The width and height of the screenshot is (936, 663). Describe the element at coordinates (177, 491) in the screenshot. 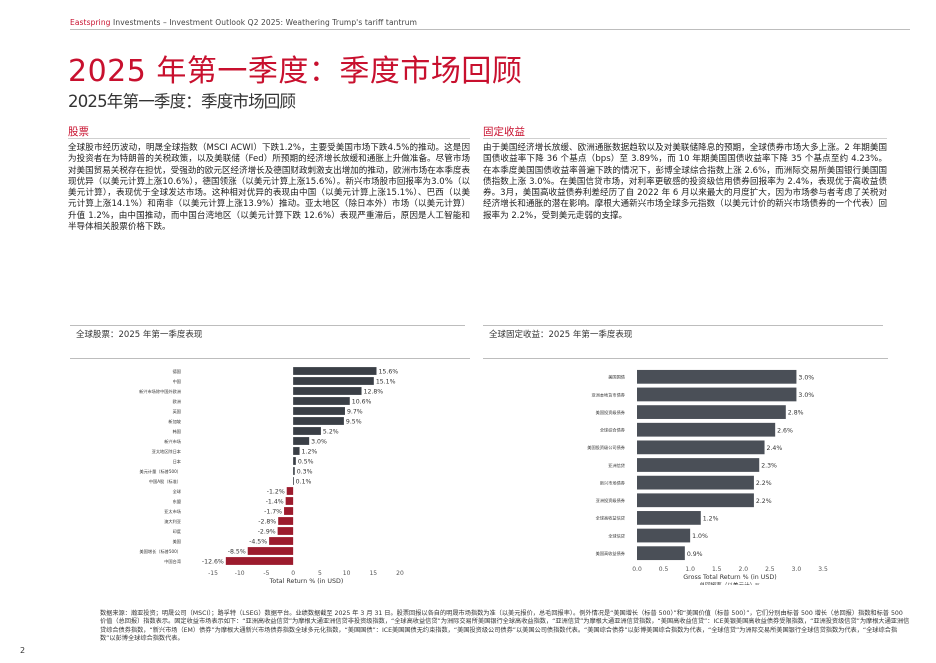

I see `category-label-0-12: 全球` at that location.